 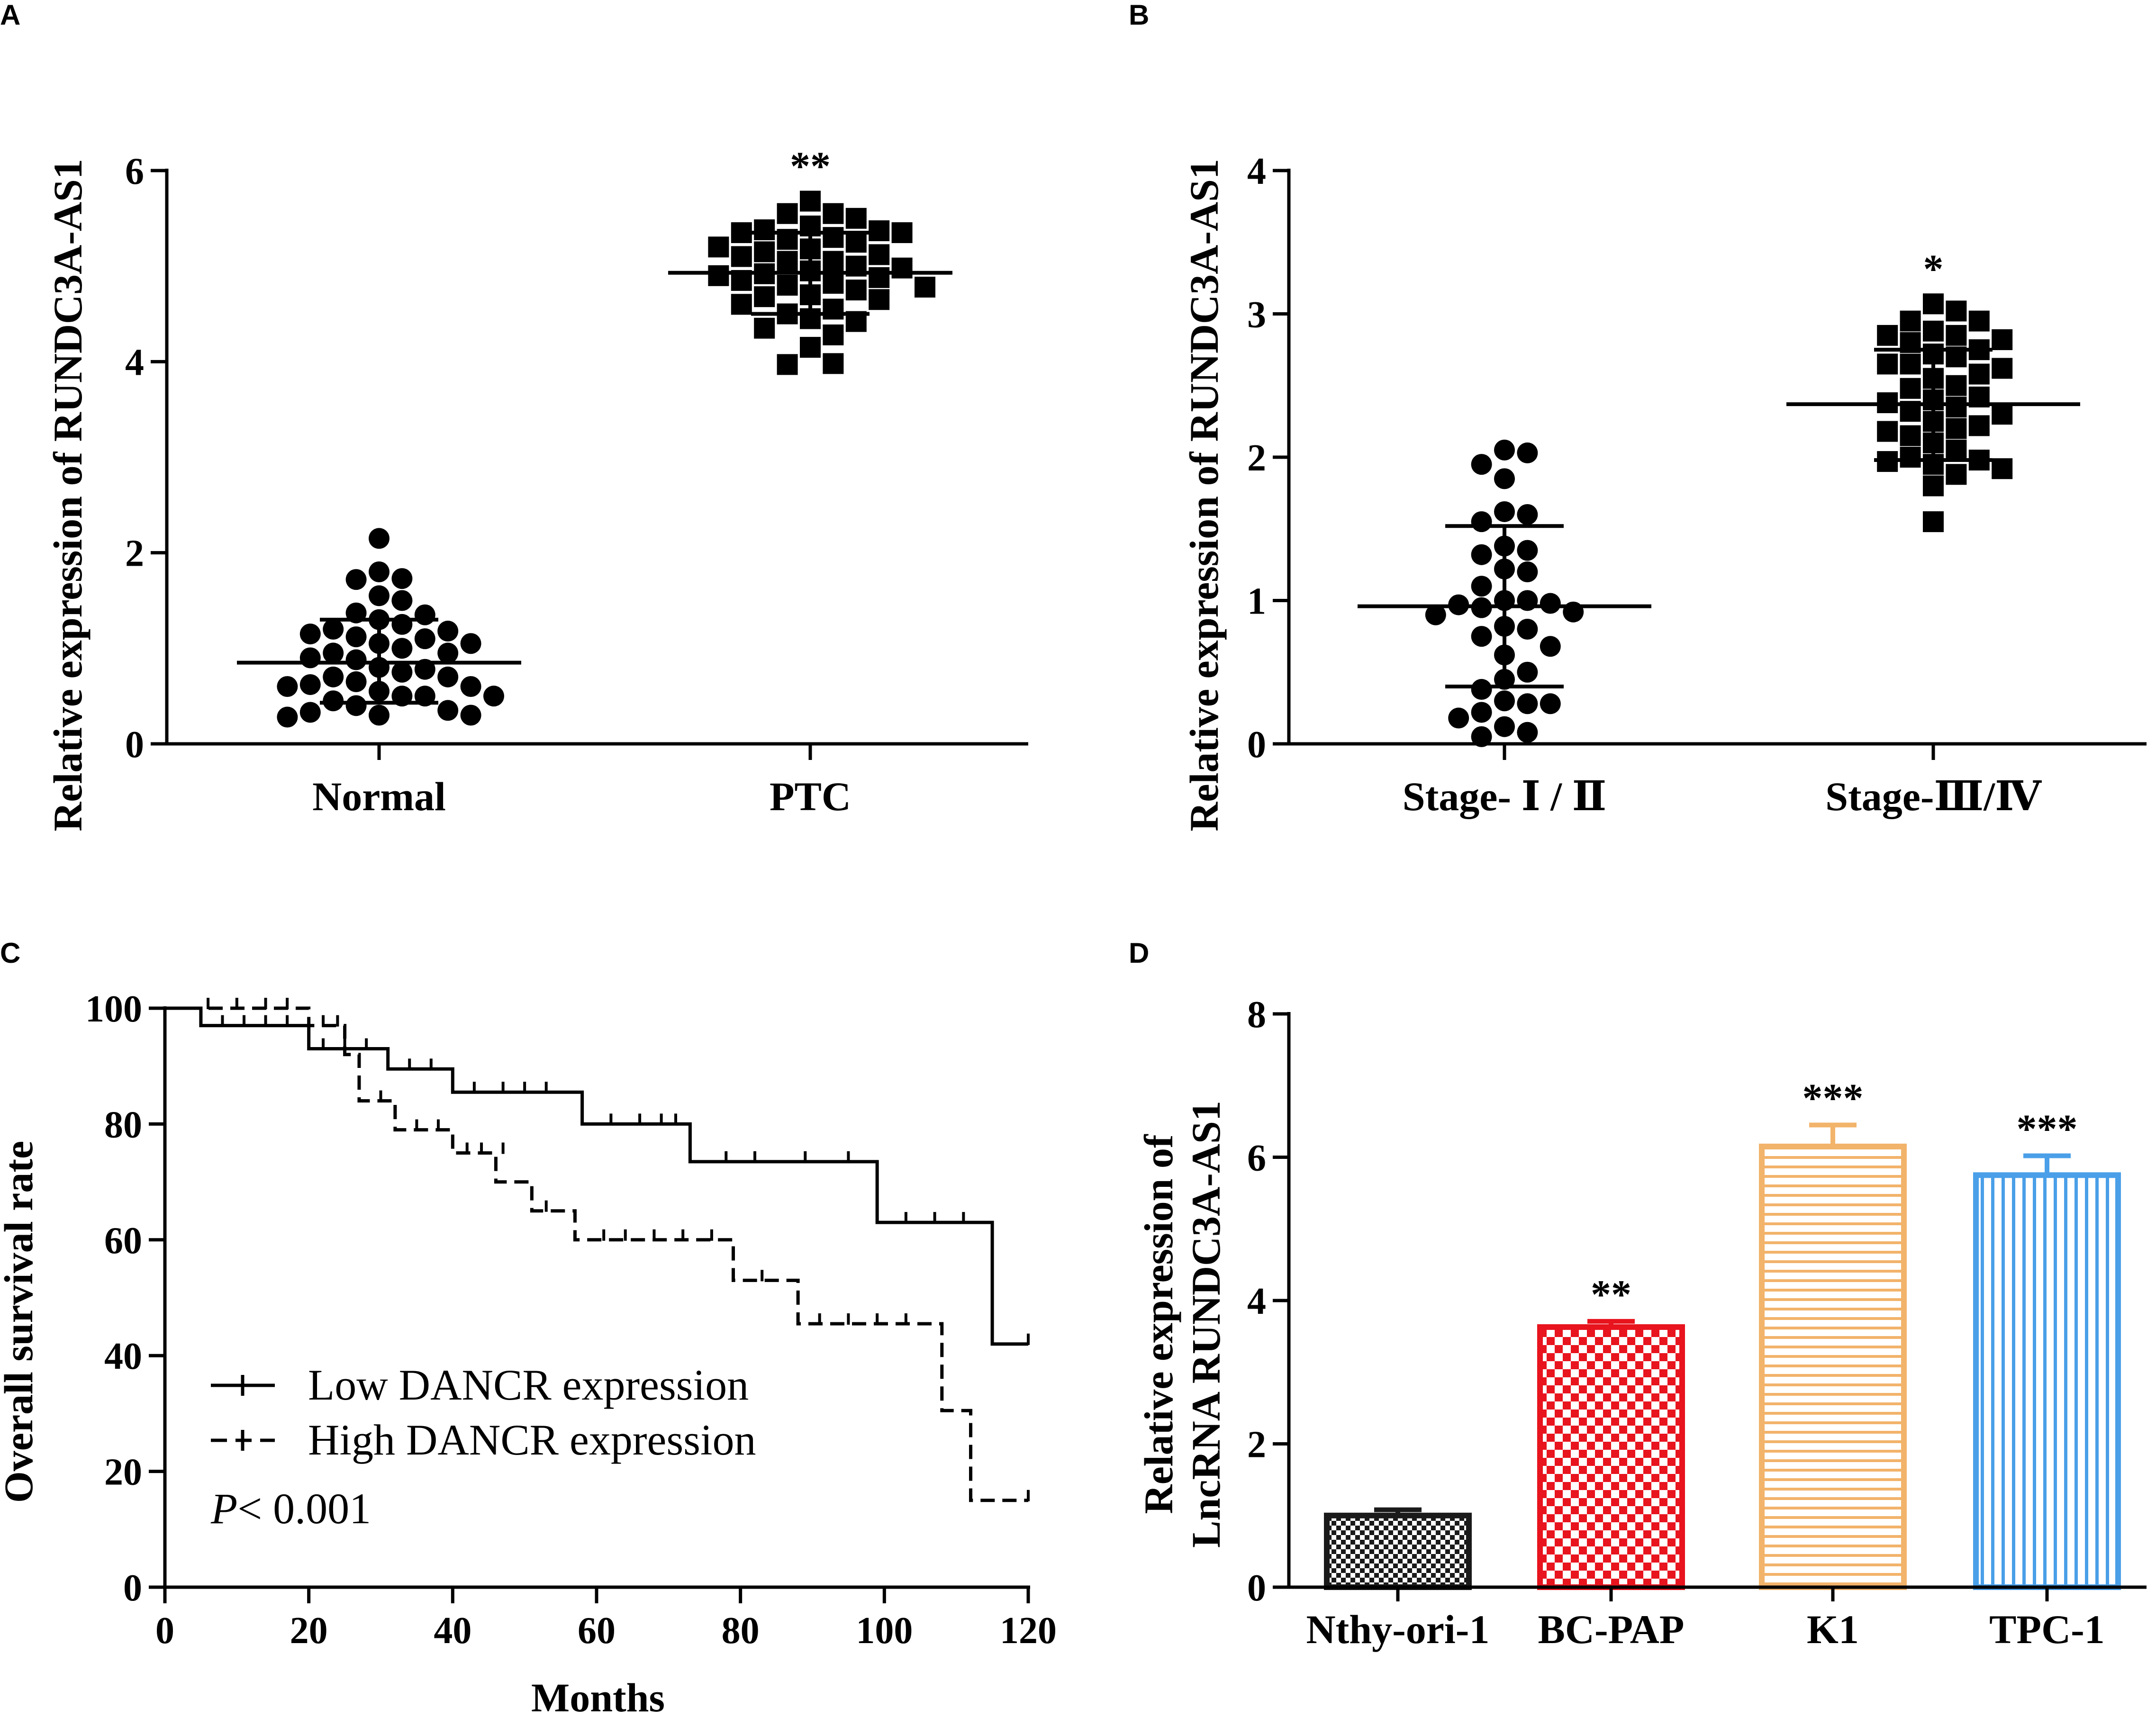 I want to click on panel-a-y-tick-label: 2, so click(x=134, y=554).